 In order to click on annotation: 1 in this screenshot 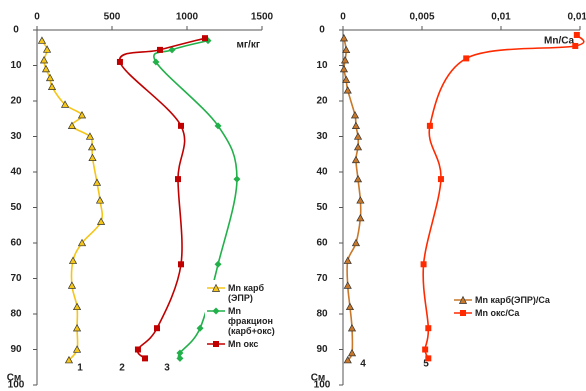, I will do `click(80, 368)`.